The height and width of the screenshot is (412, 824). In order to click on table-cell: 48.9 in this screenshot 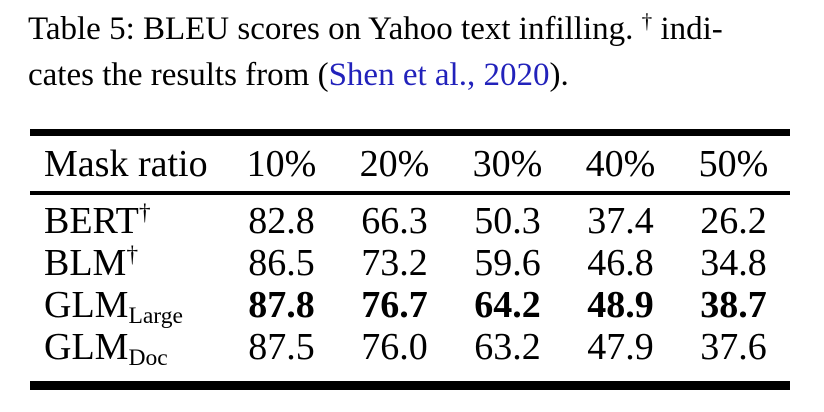, I will do `click(620, 305)`.